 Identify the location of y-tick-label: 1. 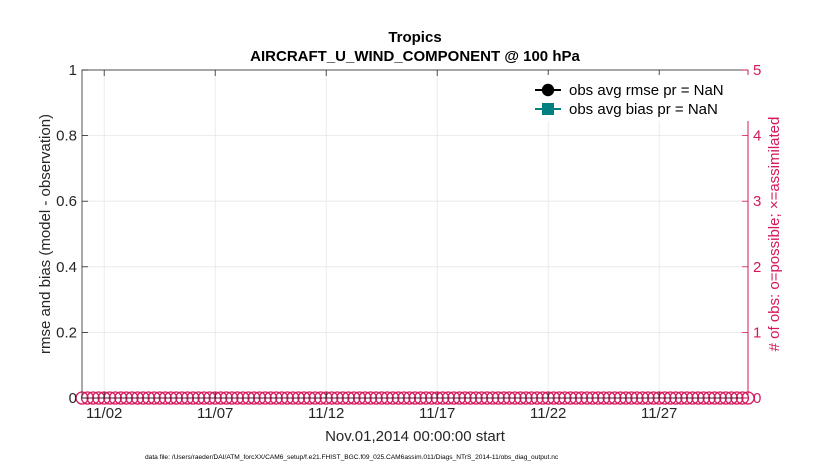
(73, 70).